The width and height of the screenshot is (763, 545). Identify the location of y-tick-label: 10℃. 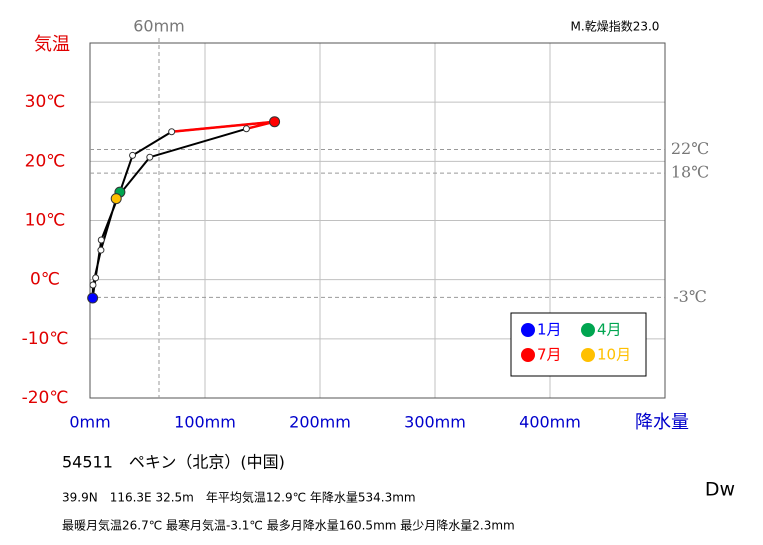
(45, 221).